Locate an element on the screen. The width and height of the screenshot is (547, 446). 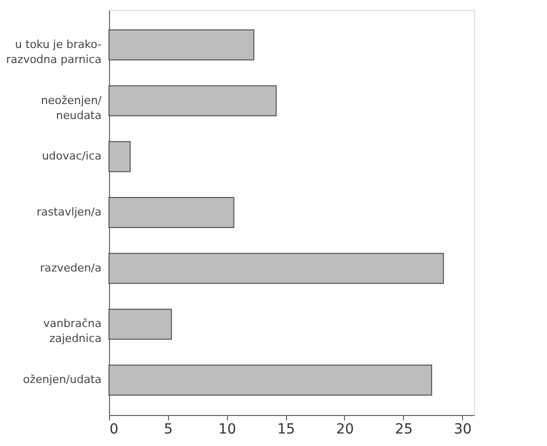
x-tick-label: 30 is located at coordinates (463, 430).